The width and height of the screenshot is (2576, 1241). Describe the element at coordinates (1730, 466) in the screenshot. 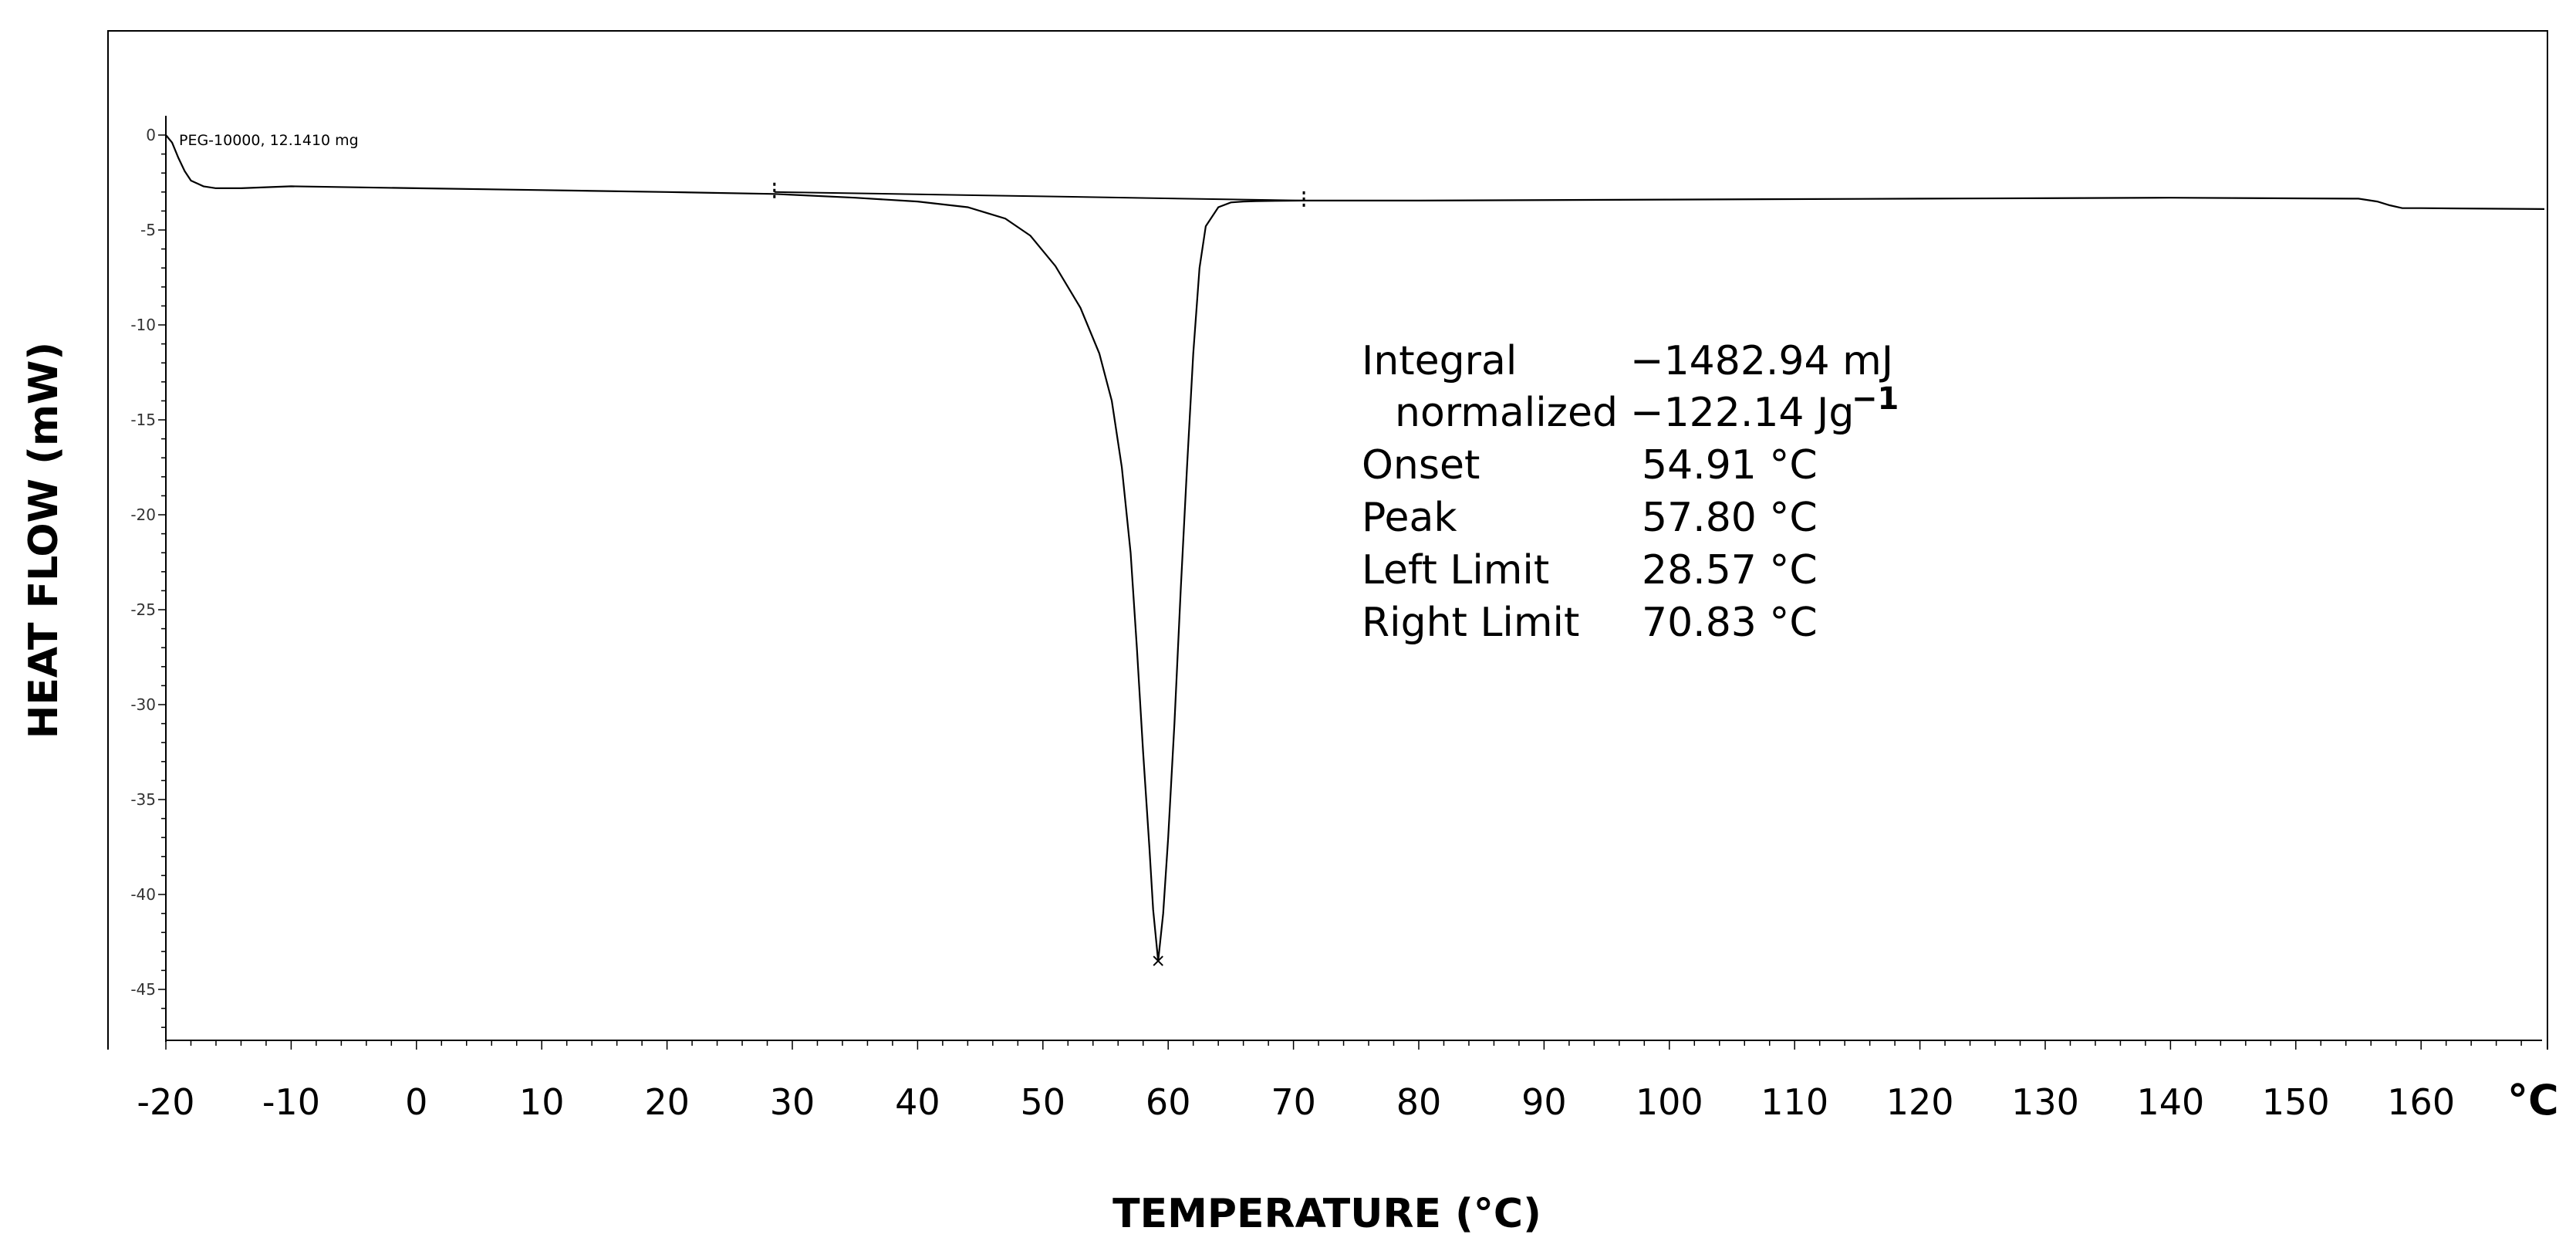

I see `result-value-onset: 54.91 °C` at that location.